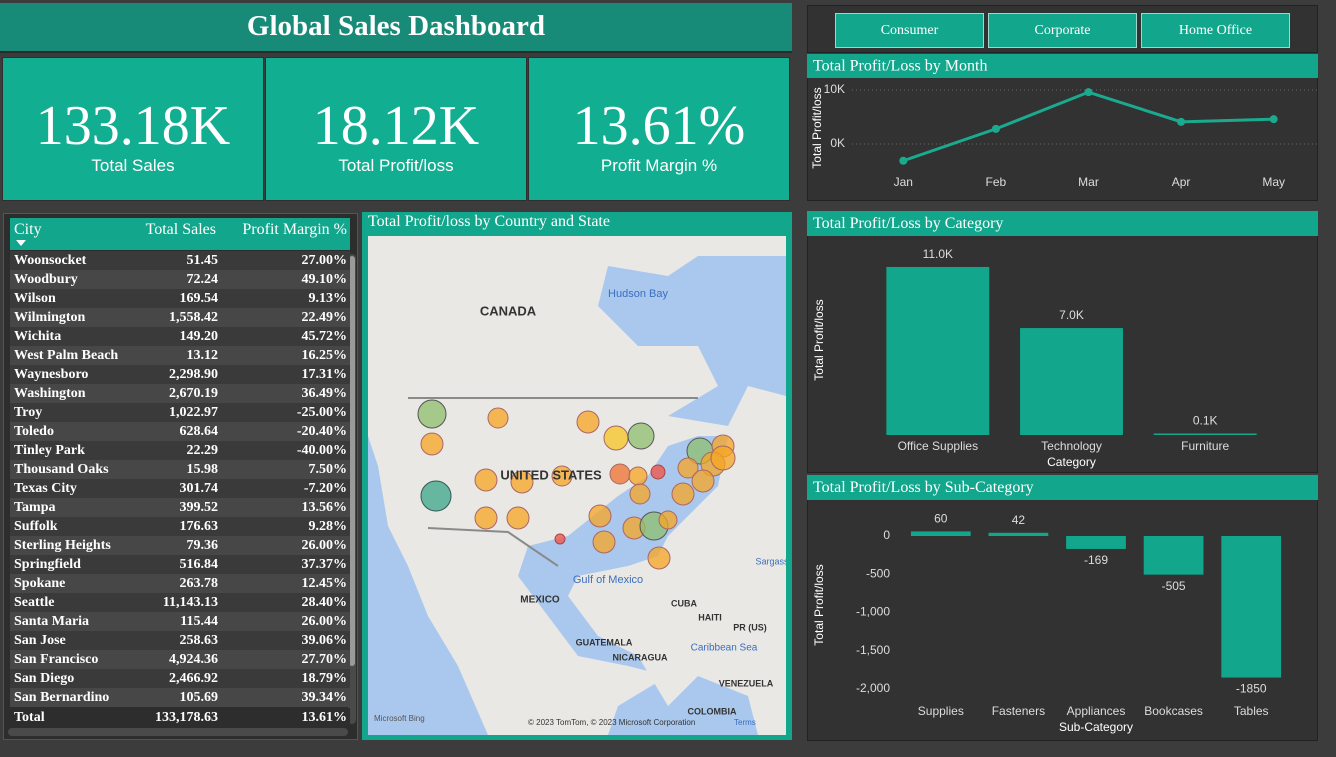 This screenshot has height=757, width=1336. Describe the element at coordinates (202, 450) in the screenshot. I see `table-cell: 22.29` at that location.